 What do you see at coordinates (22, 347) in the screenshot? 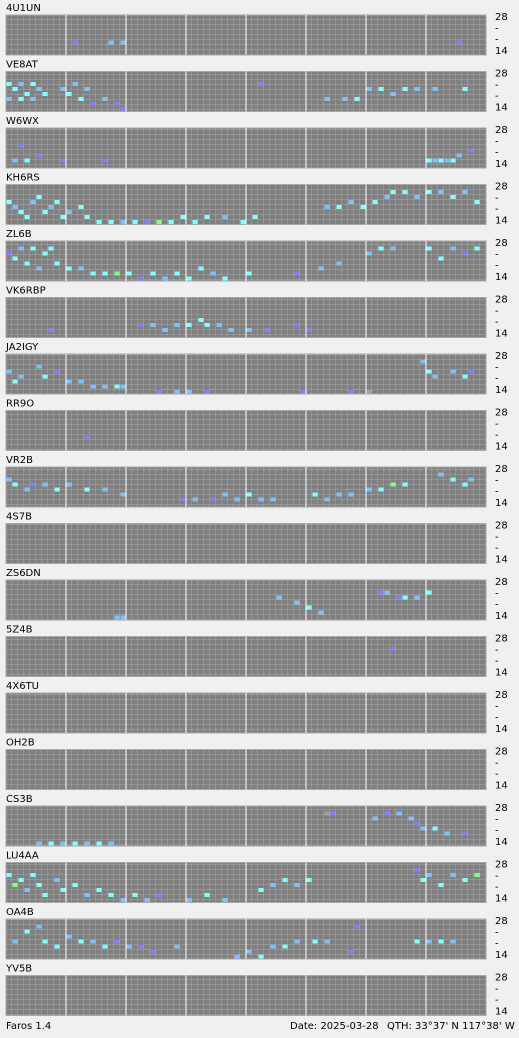
I see `station-name: JA2IGY` at bounding box center [22, 347].